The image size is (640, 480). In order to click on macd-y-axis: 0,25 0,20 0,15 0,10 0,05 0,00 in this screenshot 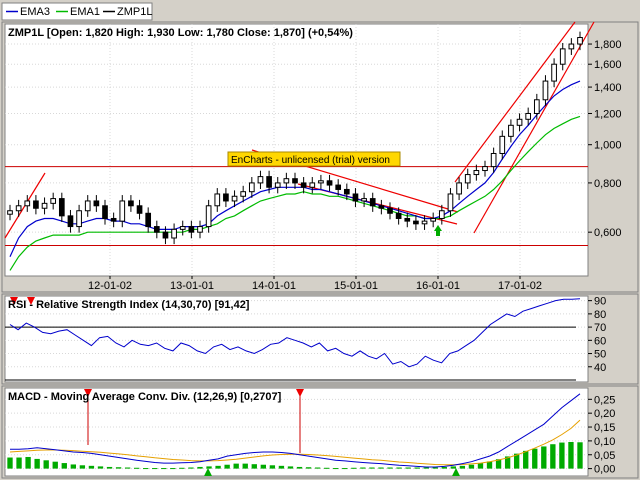, I will do `click(601, 435)`.